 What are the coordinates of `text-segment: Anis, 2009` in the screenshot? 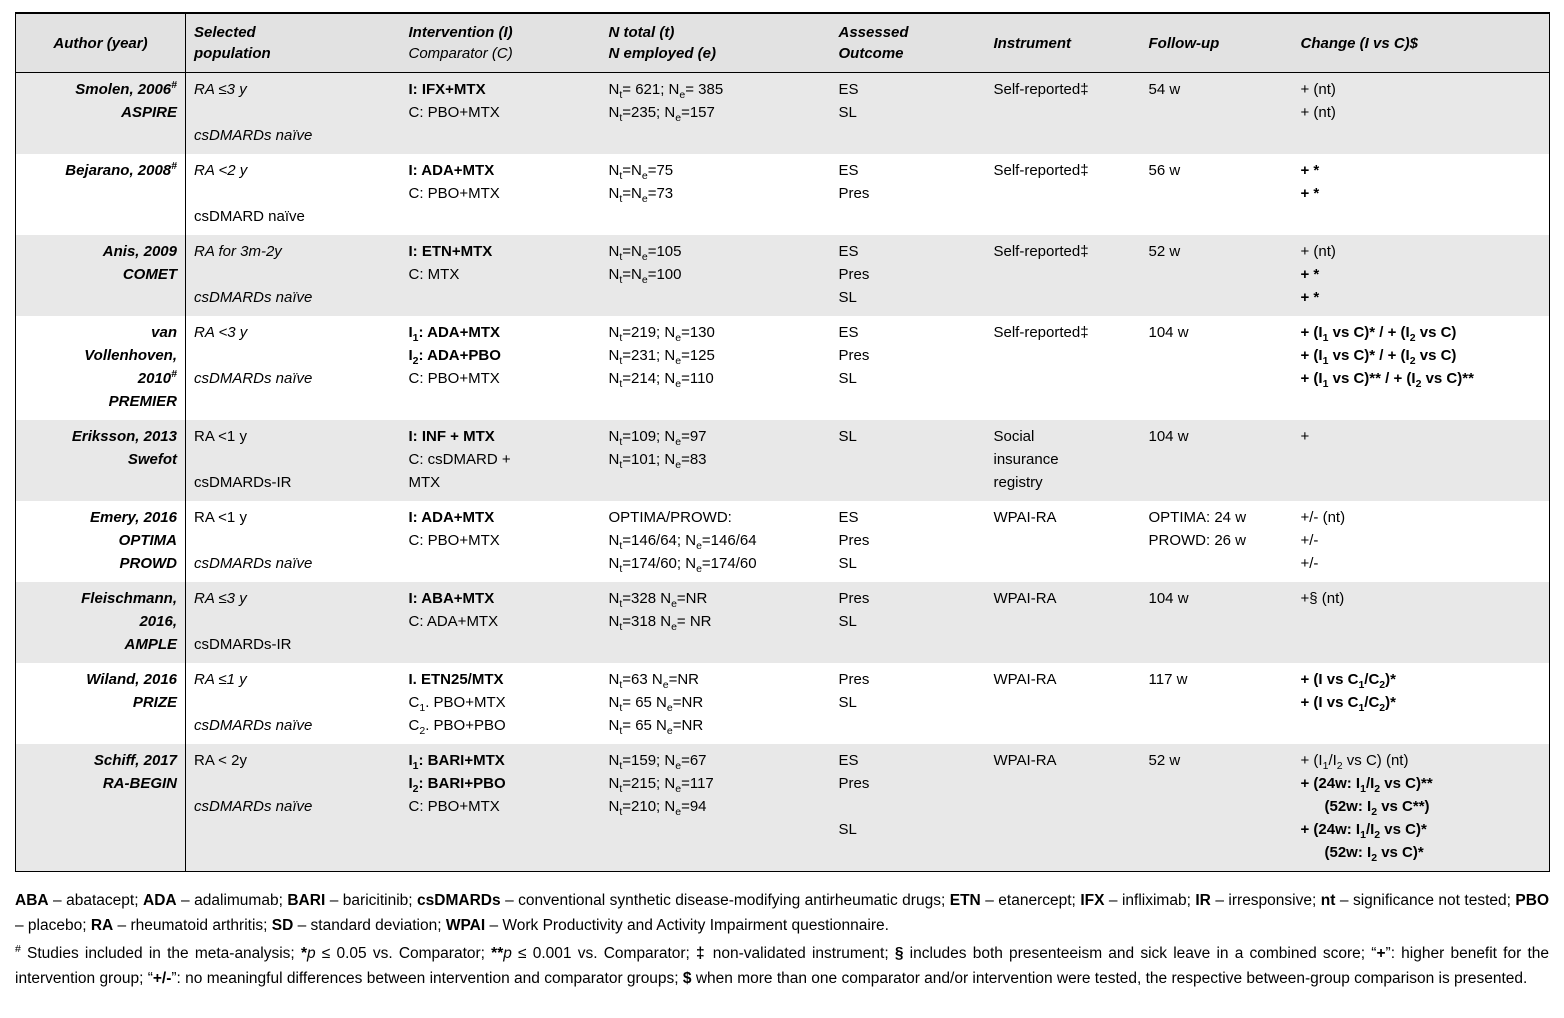 It's located at (139, 251).